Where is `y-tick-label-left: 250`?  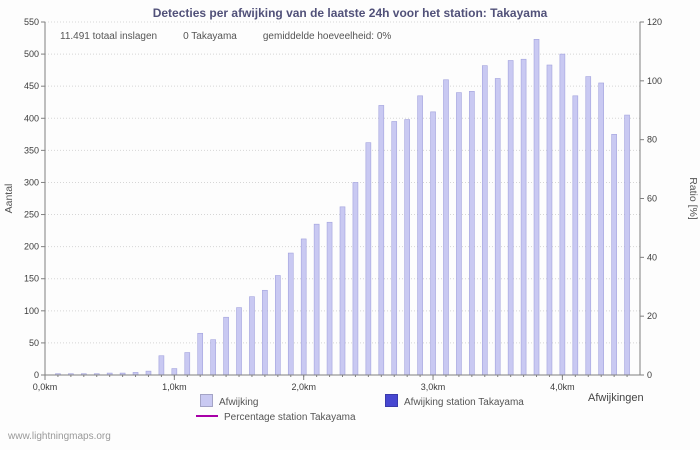 y-tick-label-left: 250 is located at coordinates (31, 215).